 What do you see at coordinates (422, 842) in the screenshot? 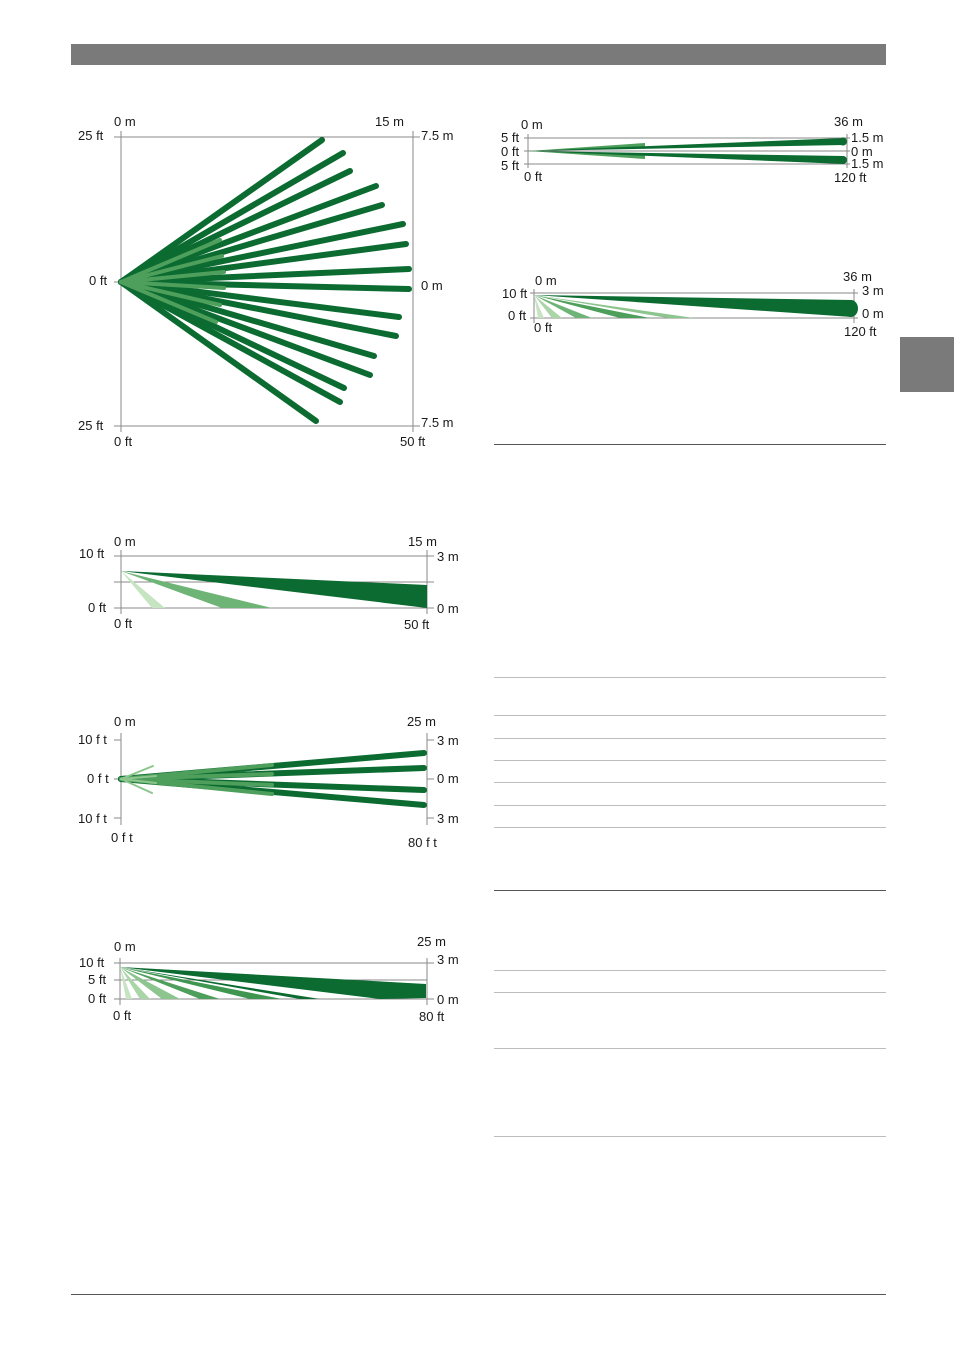
I see `bottom-right-label: 80 f t` at bounding box center [422, 842].